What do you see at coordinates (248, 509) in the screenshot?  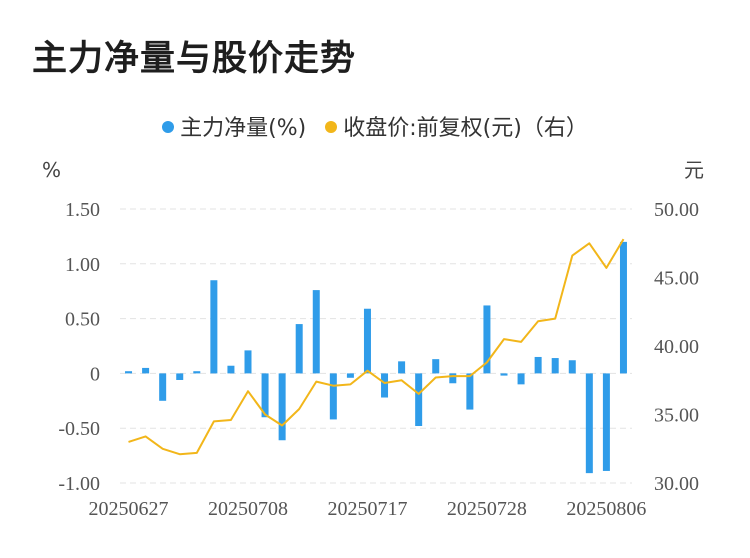 I see `x-tick-label: 20250708` at bounding box center [248, 509].